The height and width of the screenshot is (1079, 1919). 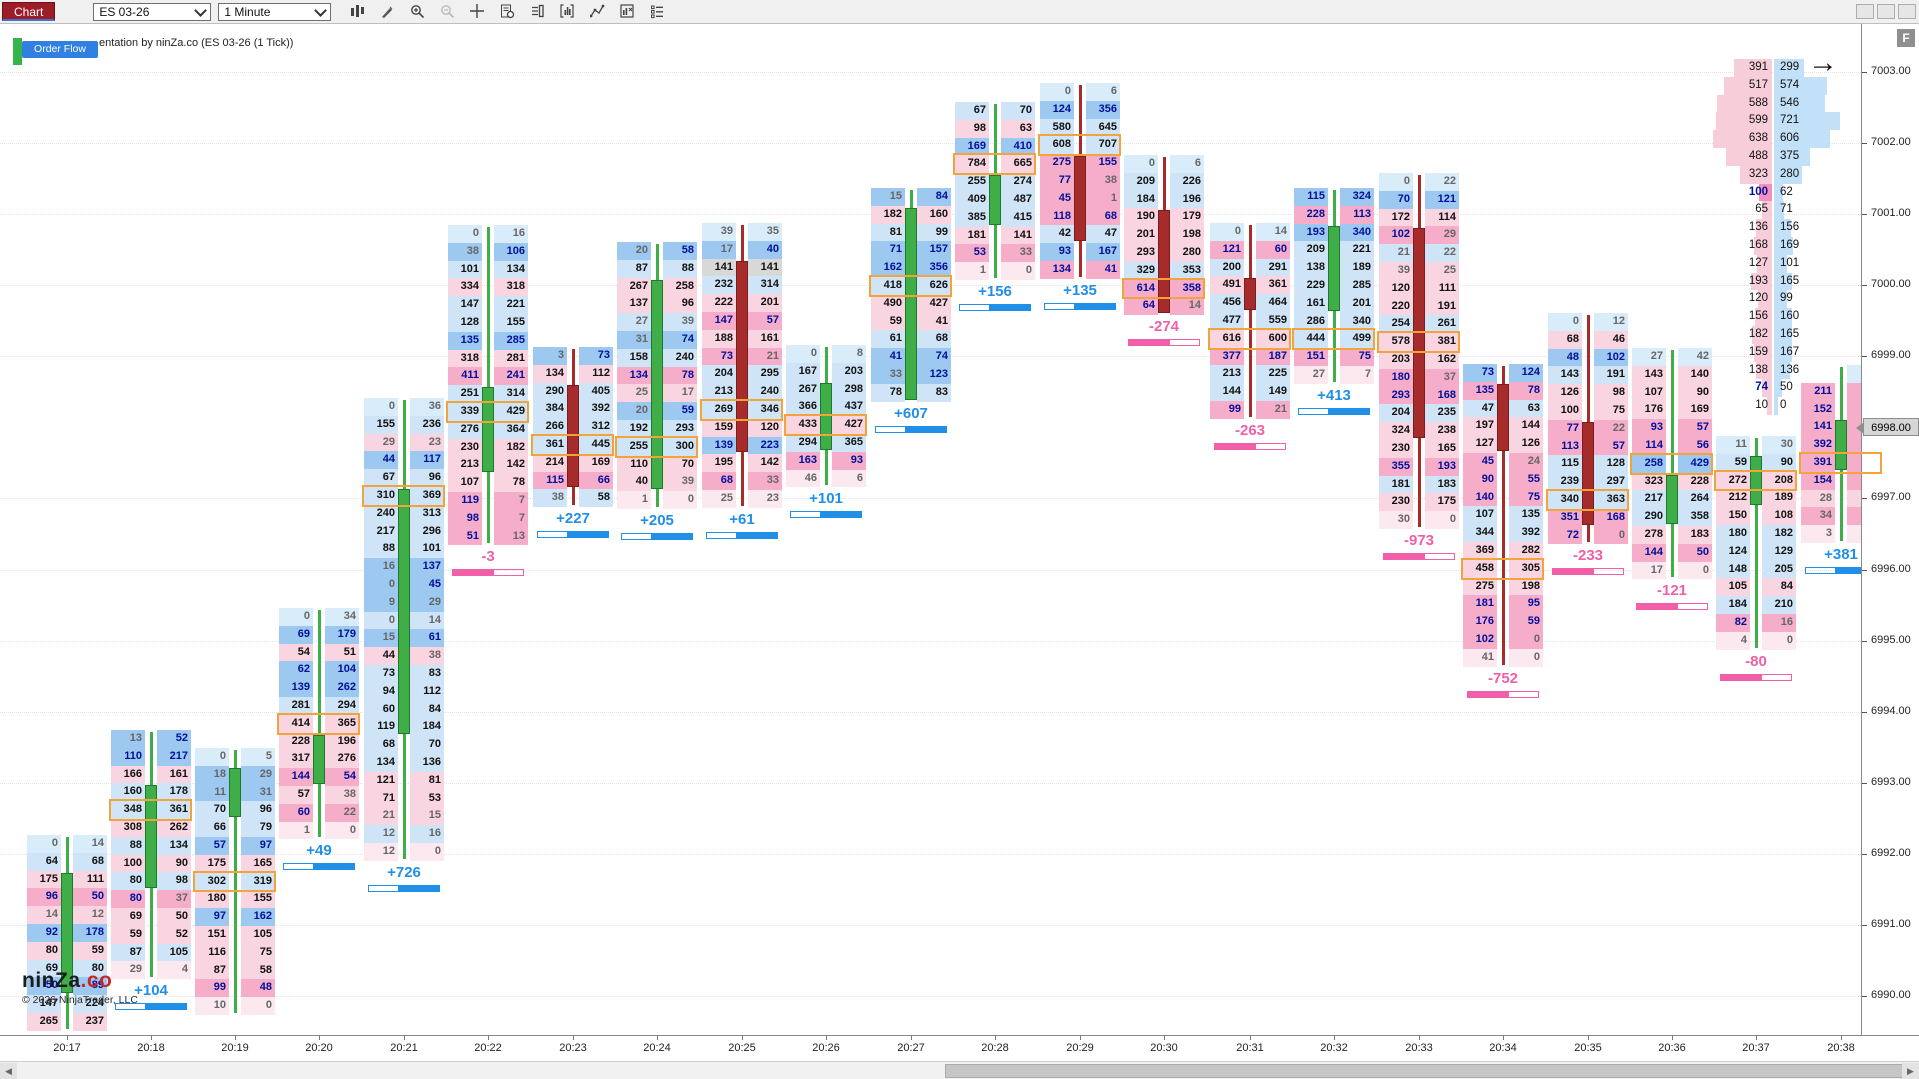 I want to click on bid-volume-cell: 267, so click(x=634, y=286).